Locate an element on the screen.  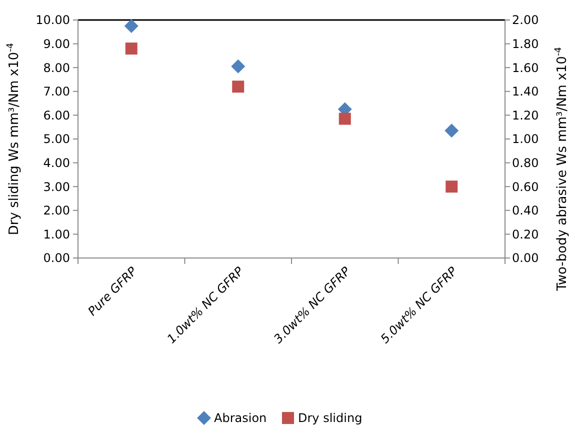
y-tick-label: 9.00 is located at coordinates (56, 44).